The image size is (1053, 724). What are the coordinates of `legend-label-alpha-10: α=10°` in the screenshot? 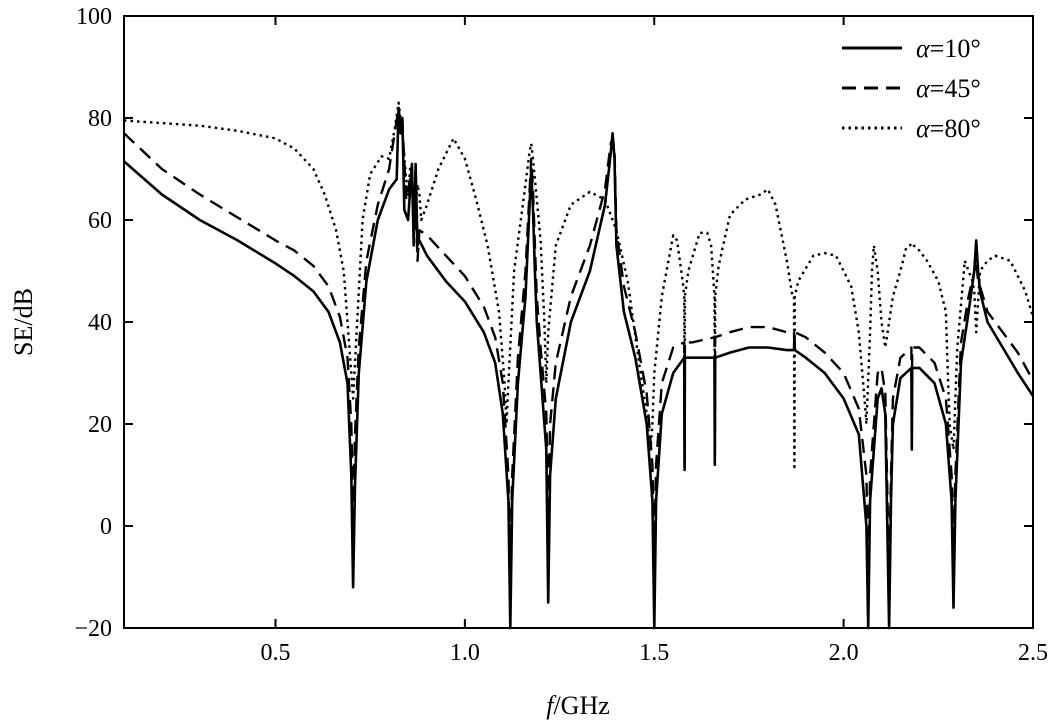 It's located at (948, 48).